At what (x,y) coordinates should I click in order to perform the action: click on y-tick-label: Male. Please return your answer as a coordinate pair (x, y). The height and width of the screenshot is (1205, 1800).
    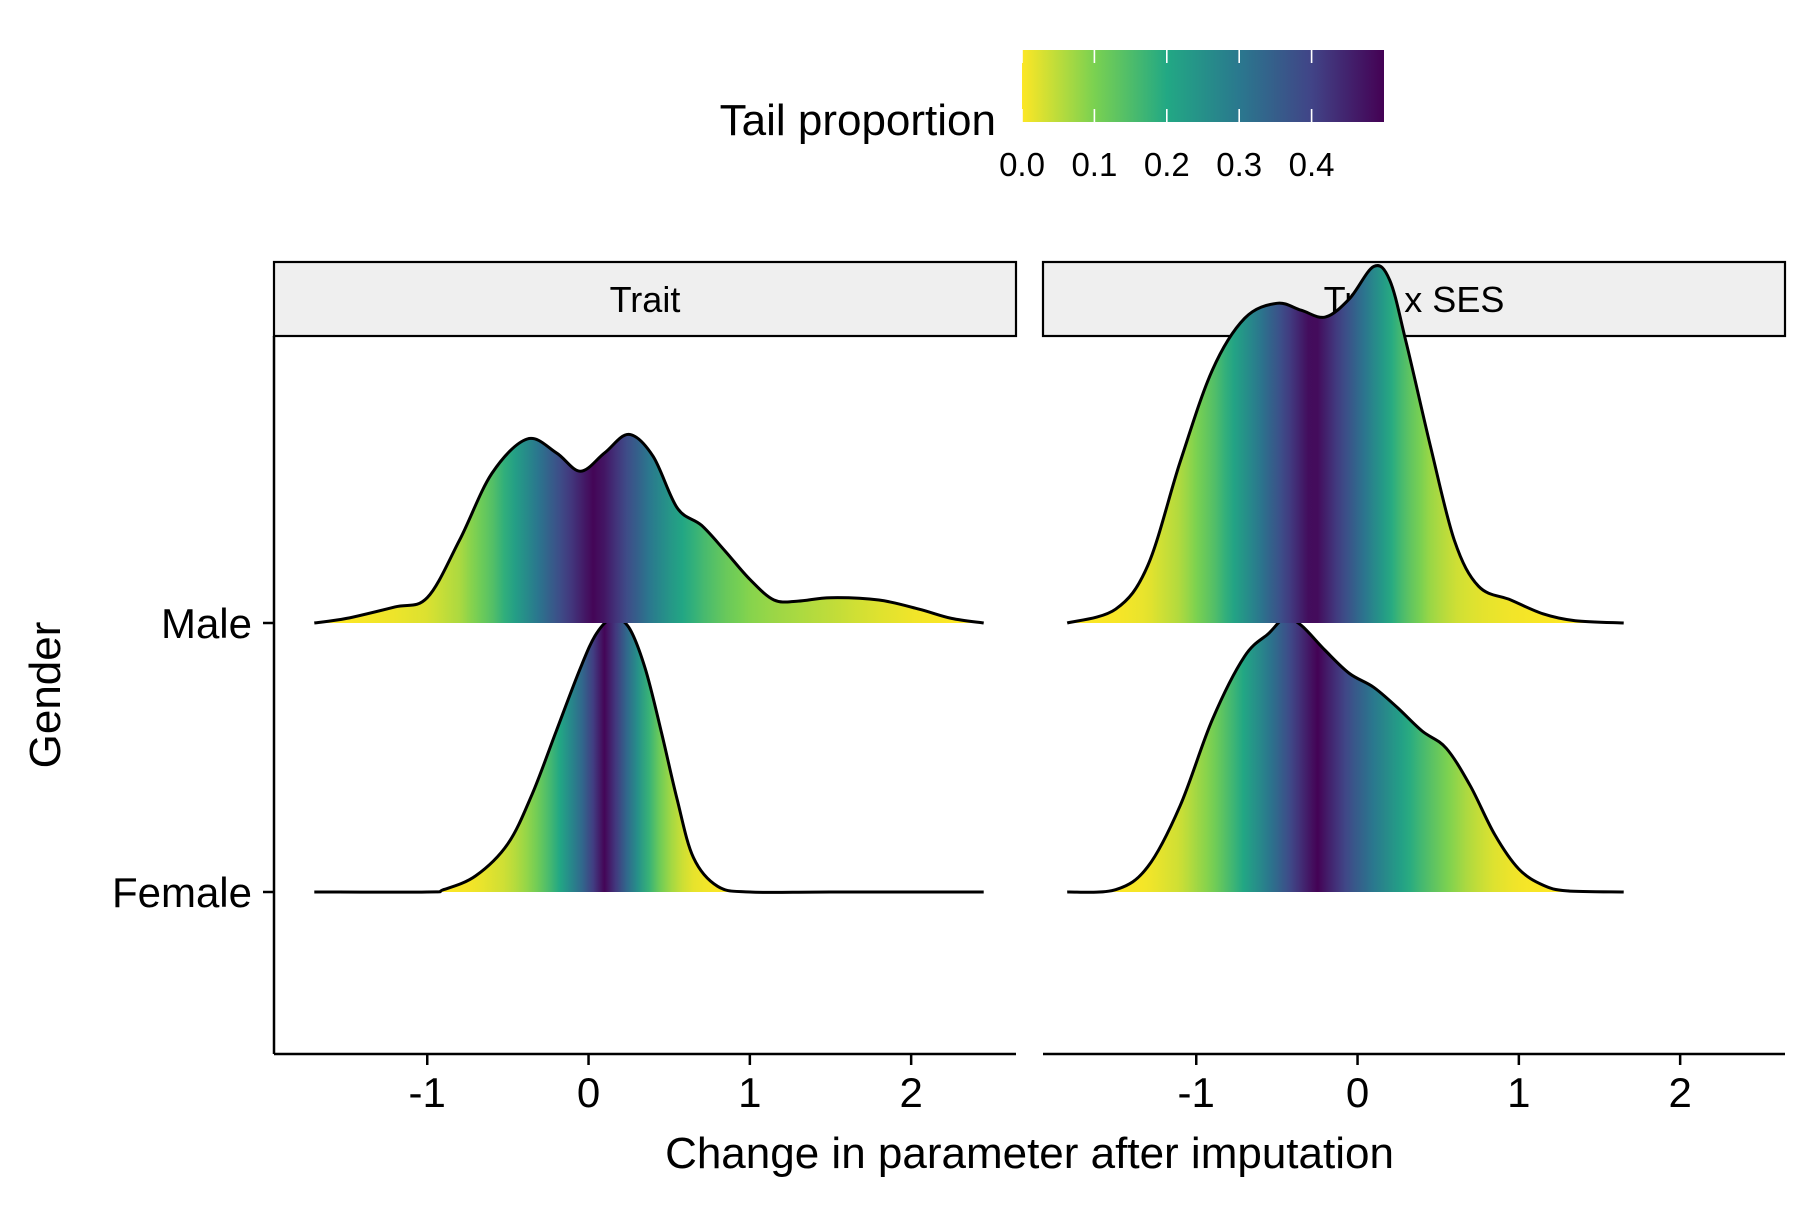
    Looking at the image, I should click on (206, 623).